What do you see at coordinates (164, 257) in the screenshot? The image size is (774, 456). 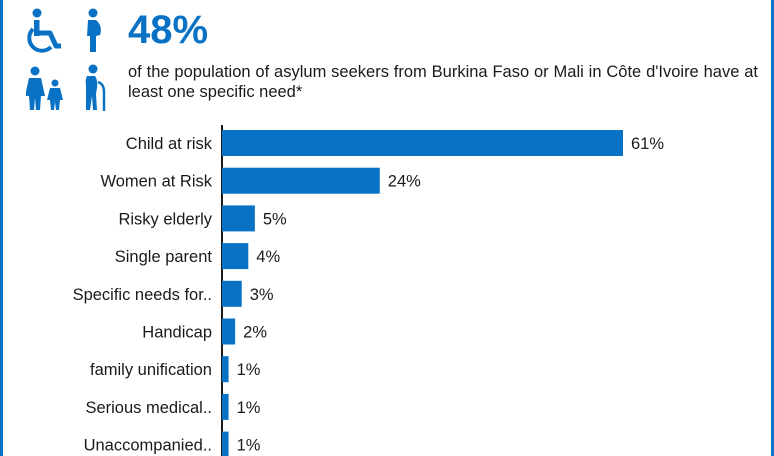 I see `category-label: Single parent` at bounding box center [164, 257].